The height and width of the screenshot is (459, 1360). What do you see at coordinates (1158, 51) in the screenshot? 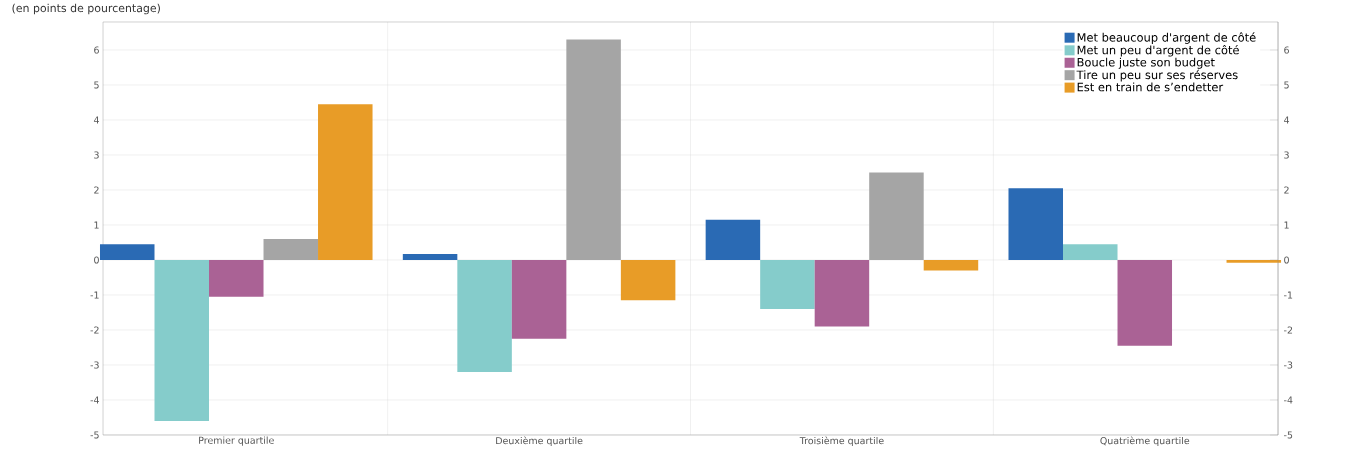
I see `legend-label: Met un peu d'argent de côté` at bounding box center [1158, 51].